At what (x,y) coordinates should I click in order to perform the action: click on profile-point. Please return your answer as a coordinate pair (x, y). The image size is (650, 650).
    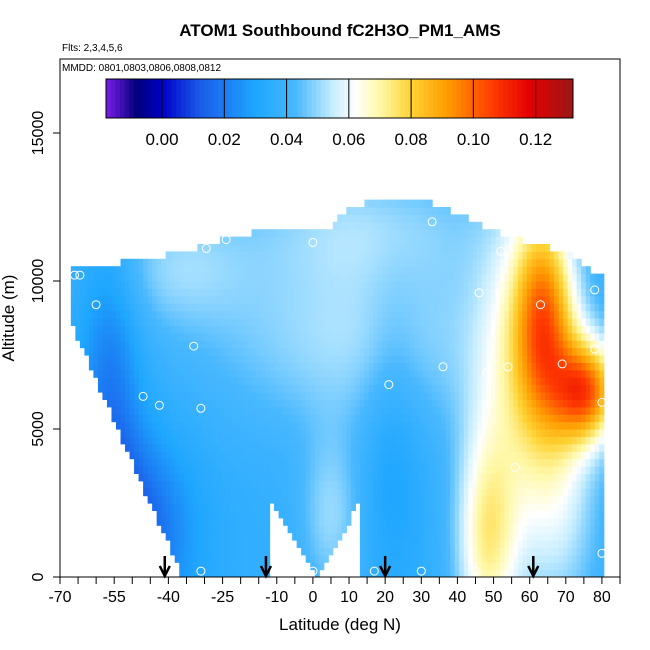
    Looking at the image, I should click on (201, 408).